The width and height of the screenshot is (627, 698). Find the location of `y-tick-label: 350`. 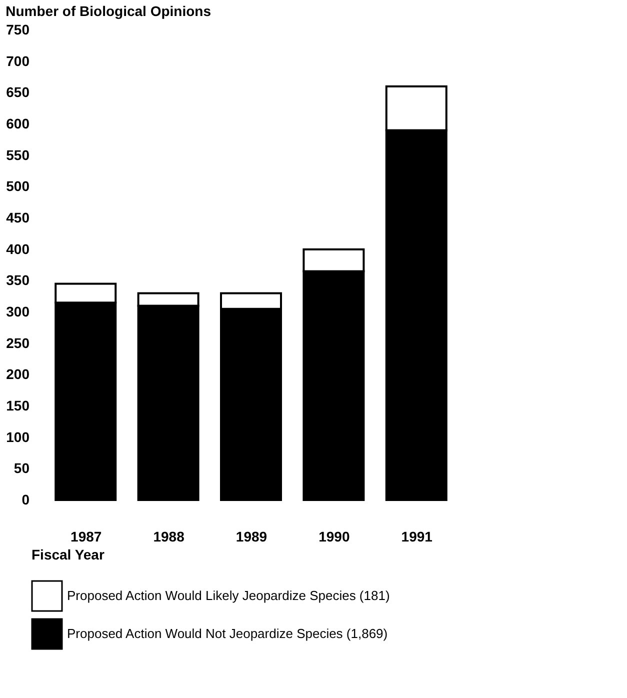

y-tick-label: 350 is located at coordinates (18, 280).